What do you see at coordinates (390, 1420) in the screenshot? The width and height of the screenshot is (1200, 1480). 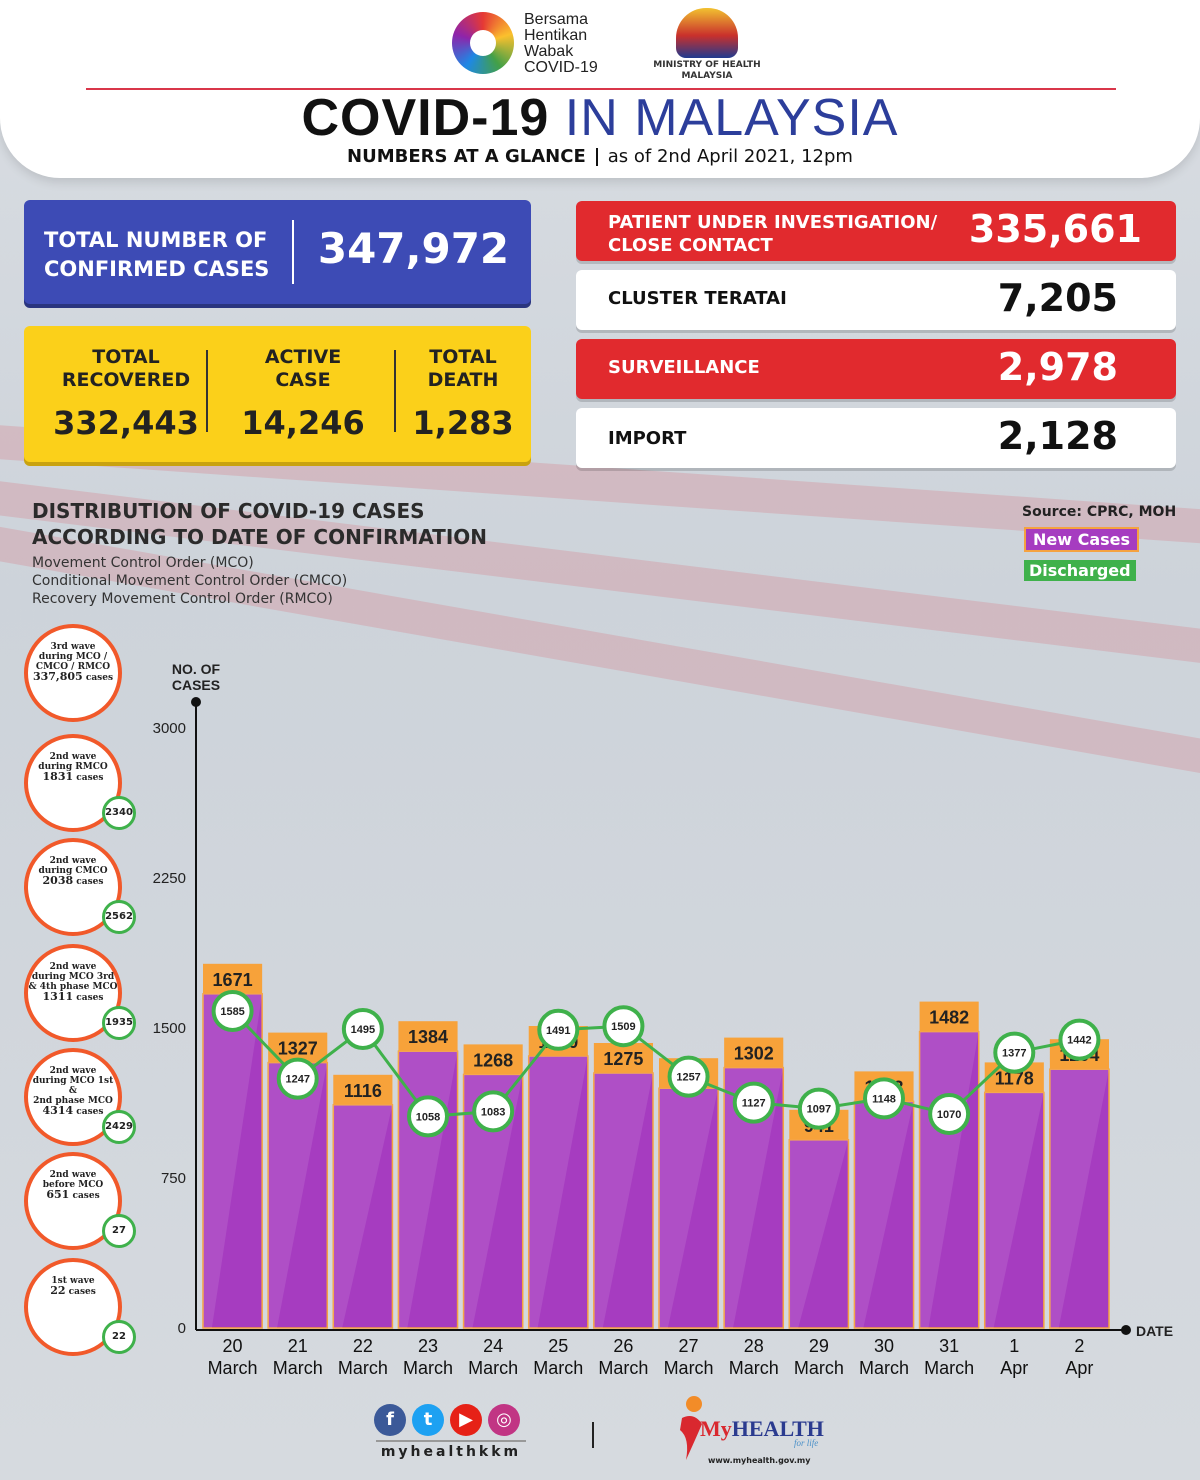 I see `facebook-icon: f` at bounding box center [390, 1420].